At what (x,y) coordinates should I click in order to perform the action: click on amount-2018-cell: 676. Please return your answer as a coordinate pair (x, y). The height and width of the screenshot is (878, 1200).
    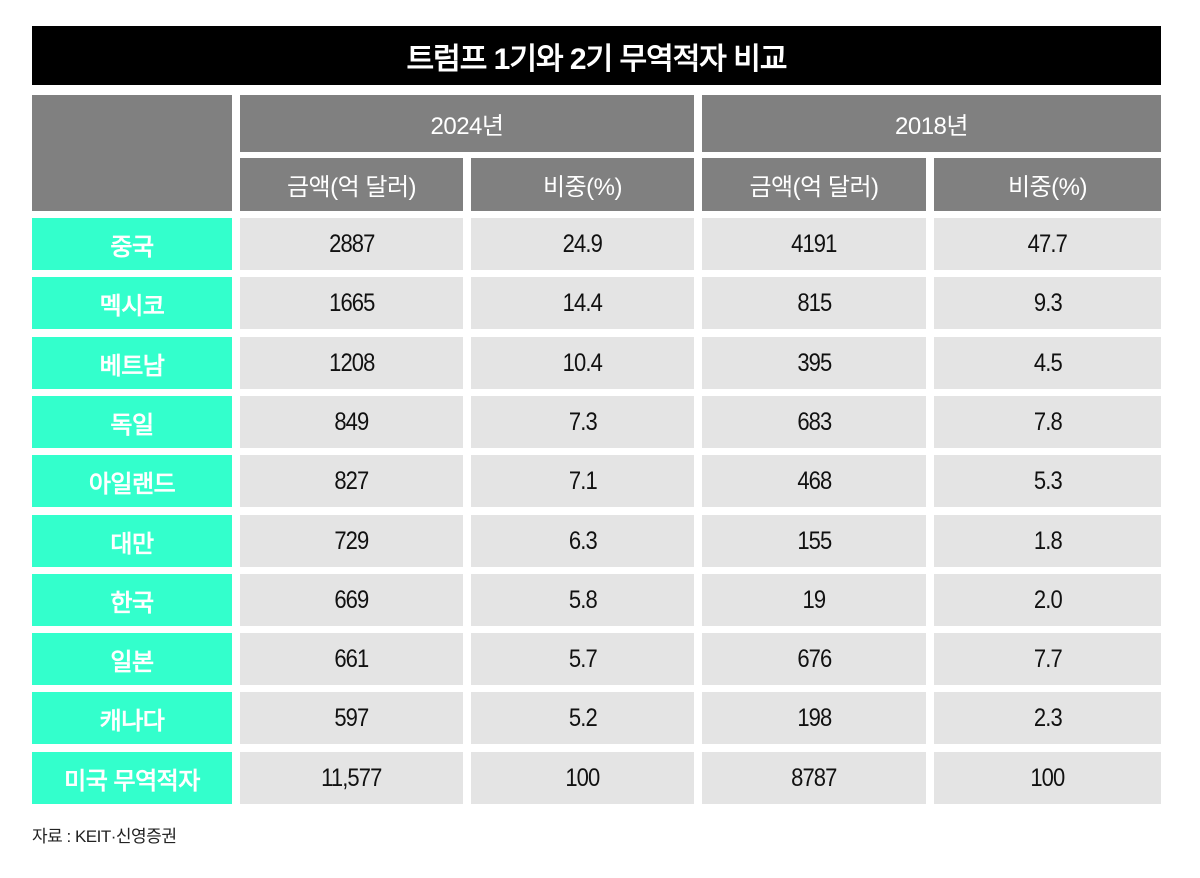
    Looking at the image, I should click on (814, 659).